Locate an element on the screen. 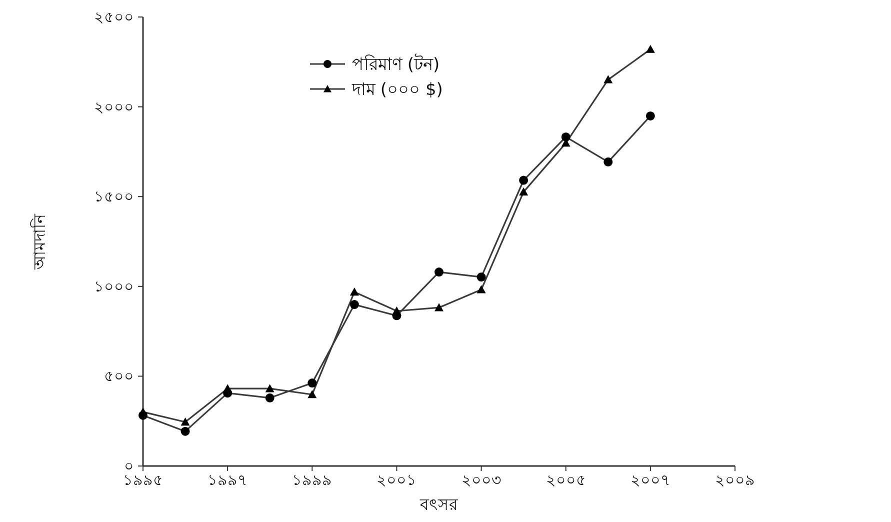 Image resolution: width=891 pixels, height=522 pixels. x-tick-label: ২০০৩ is located at coordinates (481, 480).